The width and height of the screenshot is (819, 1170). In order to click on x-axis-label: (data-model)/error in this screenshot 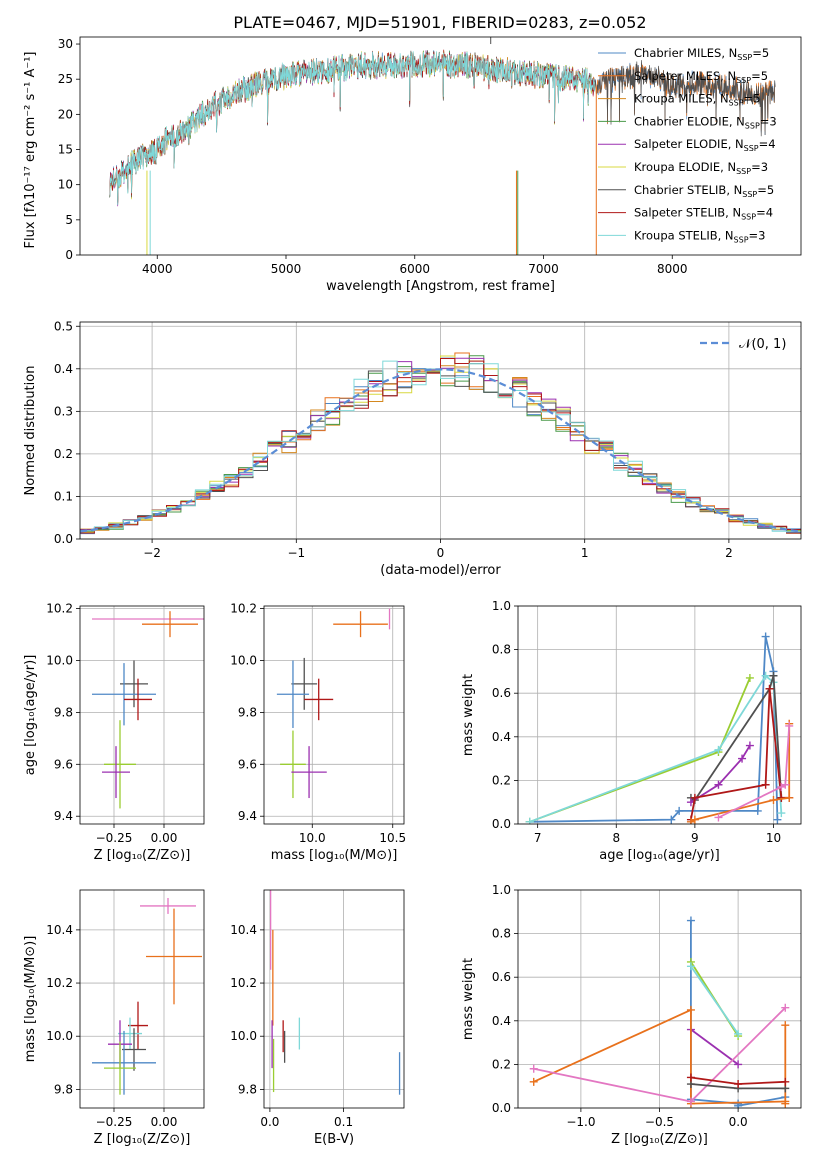, I will do `click(440, 570)`.